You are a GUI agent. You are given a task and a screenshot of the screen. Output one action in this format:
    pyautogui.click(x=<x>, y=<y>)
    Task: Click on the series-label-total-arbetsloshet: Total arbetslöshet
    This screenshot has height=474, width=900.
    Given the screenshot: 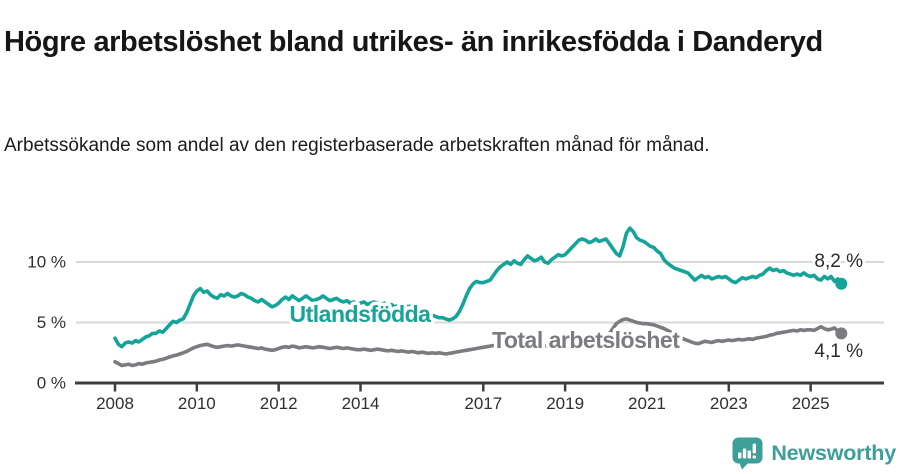 What is the action you would take?
    pyautogui.click(x=586, y=340)
    